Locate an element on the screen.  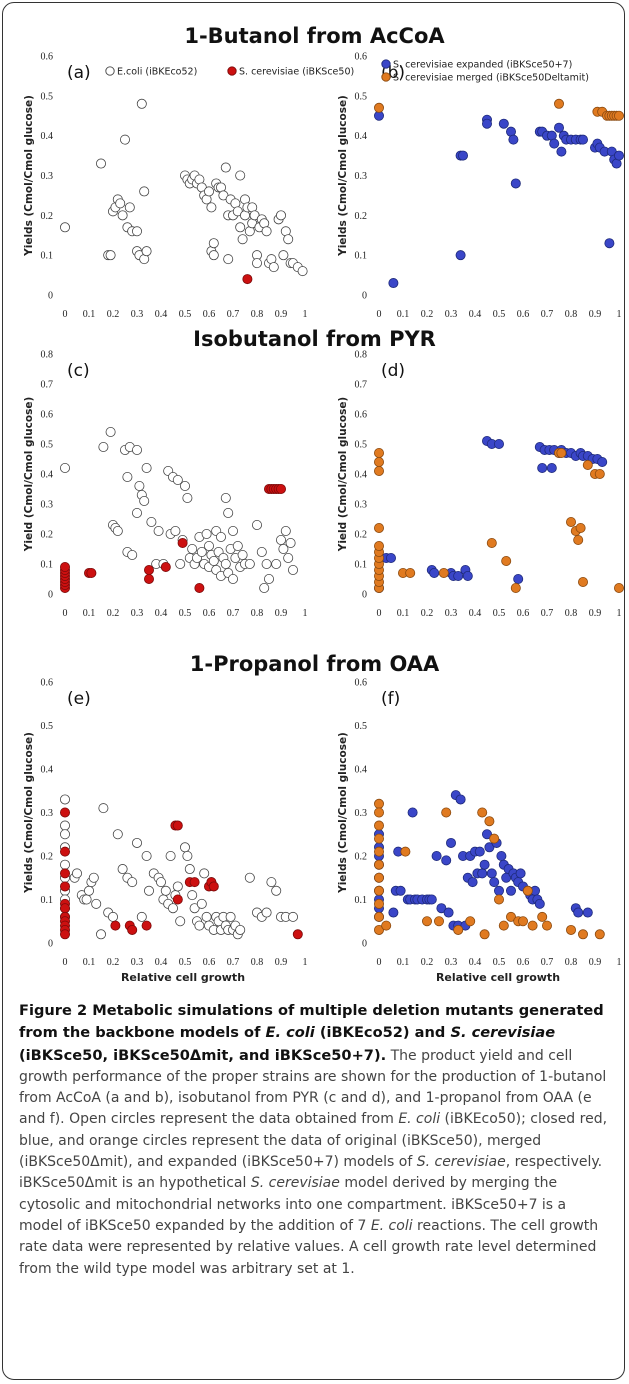
x-tick-label: 1 is located at coordinates (619, 962).